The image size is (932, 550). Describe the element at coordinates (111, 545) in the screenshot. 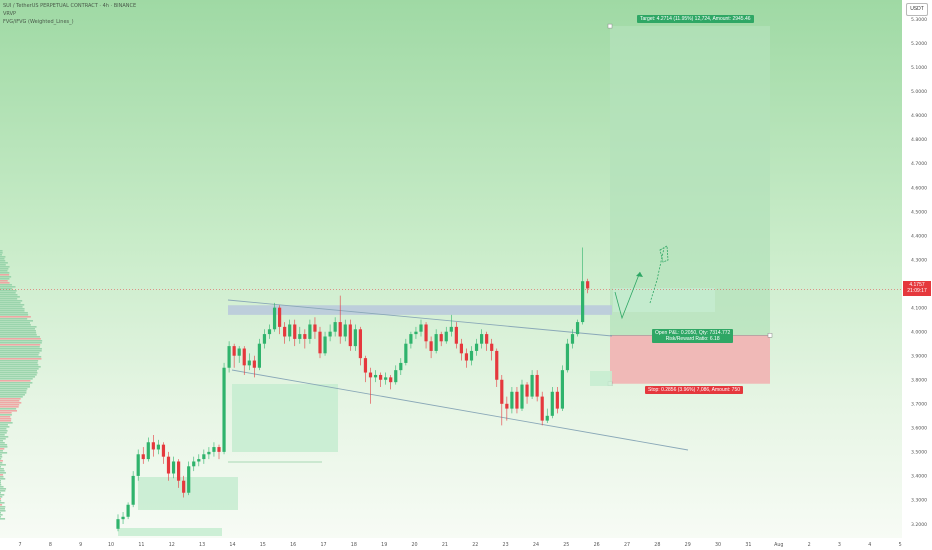

I see `x-tick-label: 10` at that location.